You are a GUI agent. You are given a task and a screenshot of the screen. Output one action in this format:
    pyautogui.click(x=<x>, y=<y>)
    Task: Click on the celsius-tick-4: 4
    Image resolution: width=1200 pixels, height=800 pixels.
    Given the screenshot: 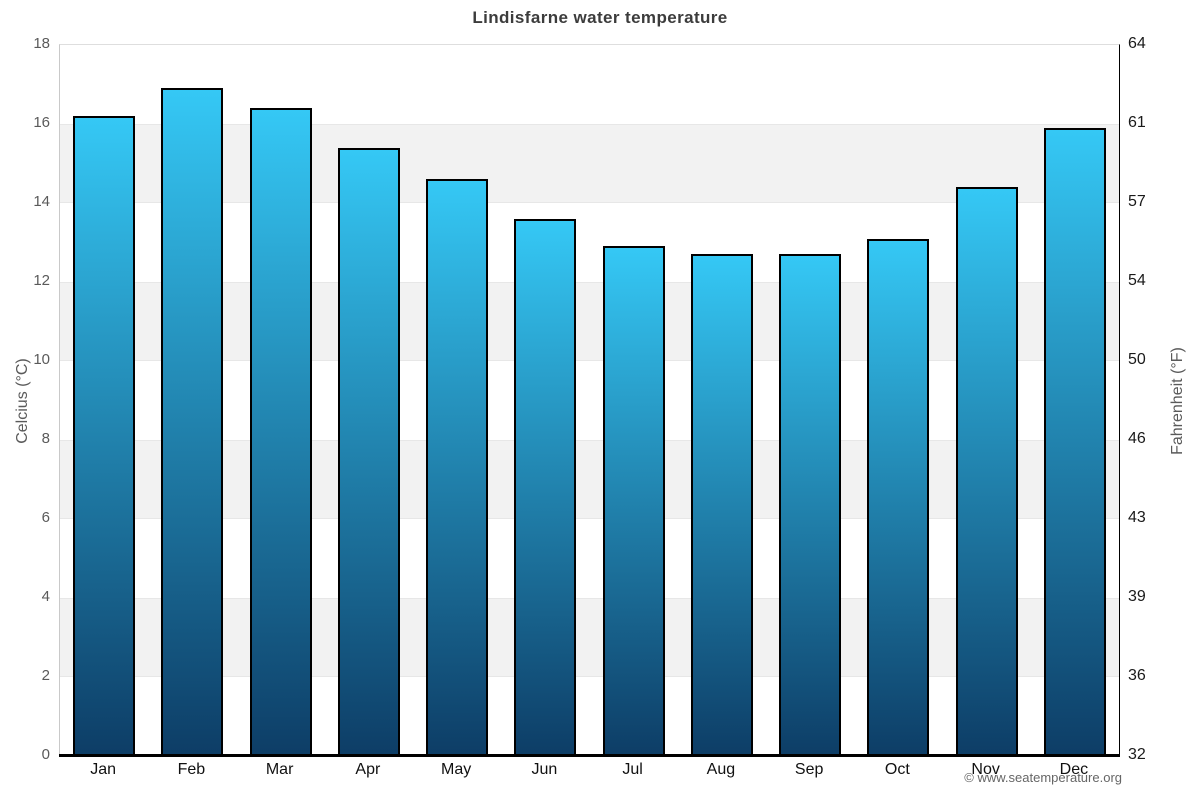 What is the action you would take?
    pyautogui.click(x=45, y=596)
    